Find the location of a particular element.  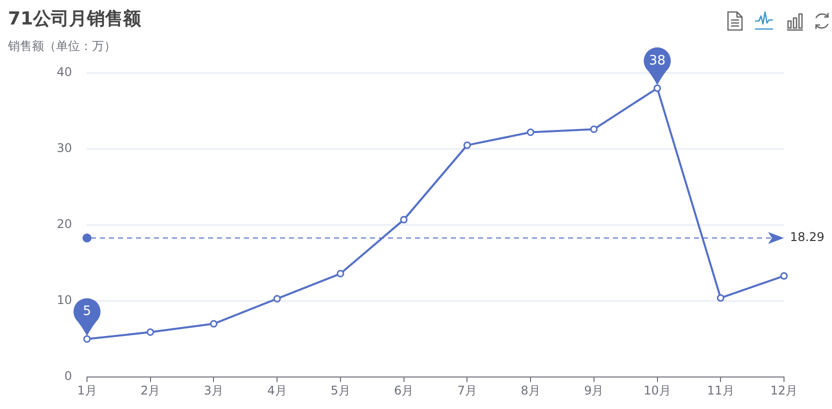

annotation: 5 is located at coordinates (87, 312).